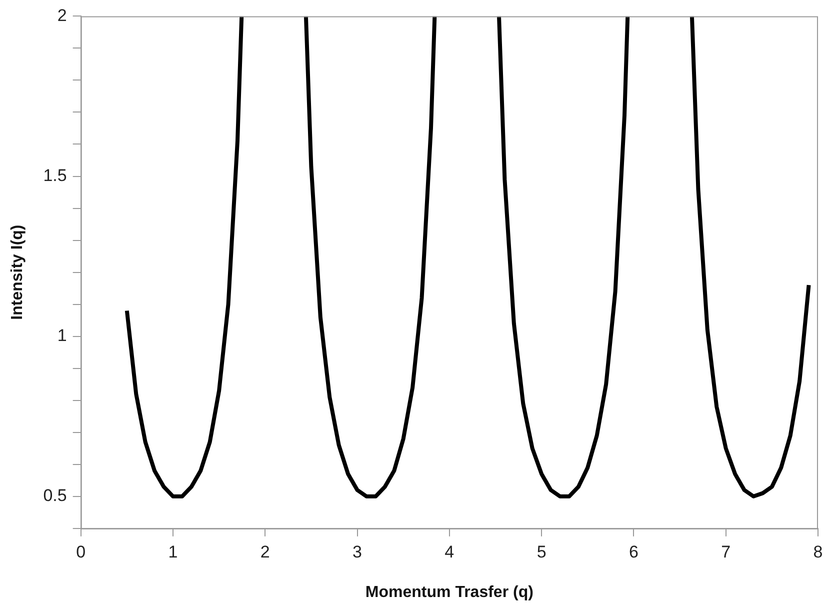  I want to click on y-tick-label: 0.5, so click(55, 496).